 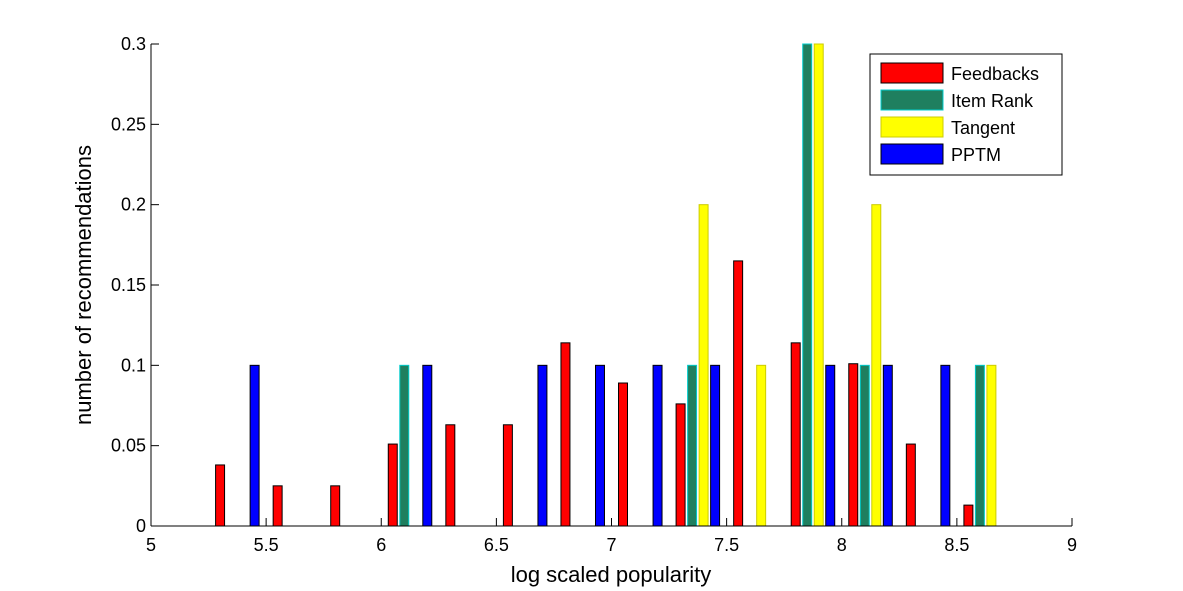 What do you see at coordinates (1072, 545) in the screenshot?
I see `x-tick-label: 9` at bounding box center [1072, 545].